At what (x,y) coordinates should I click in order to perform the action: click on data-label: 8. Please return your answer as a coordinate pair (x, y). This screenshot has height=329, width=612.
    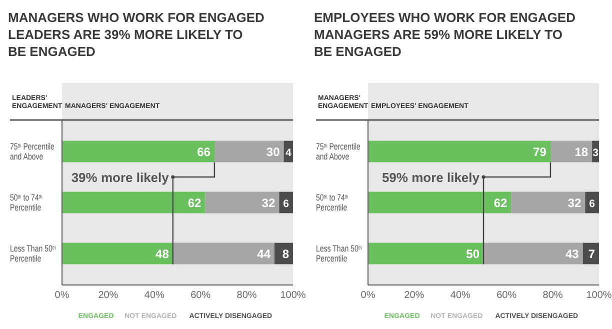
    Looking at the image, I should click on (286, 254).